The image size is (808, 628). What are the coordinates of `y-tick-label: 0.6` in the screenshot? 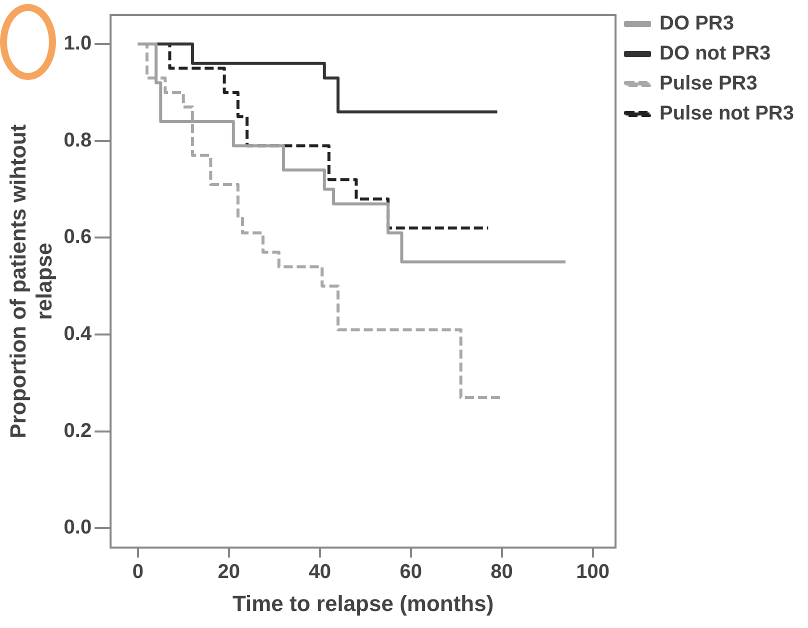 It's located at (78, 237).